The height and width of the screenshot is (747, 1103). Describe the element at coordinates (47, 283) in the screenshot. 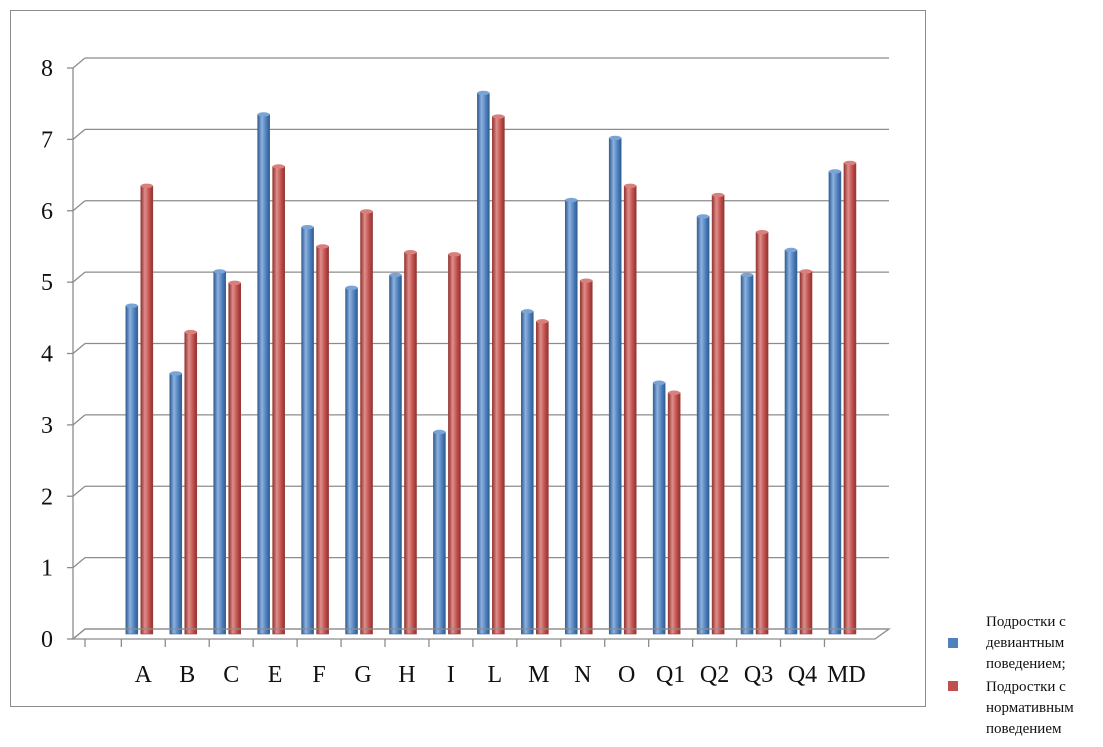

I see `y-tick-label: 5` at that location.